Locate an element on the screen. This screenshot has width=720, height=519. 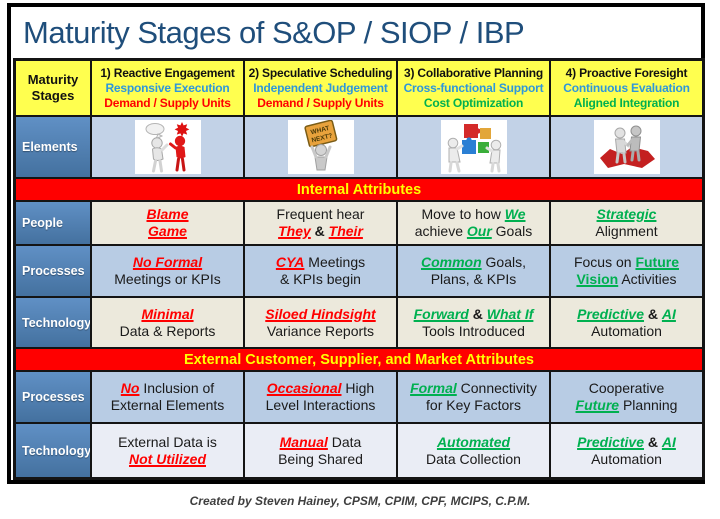
row-label-elements: Elements is located at coordinates (53, 147).